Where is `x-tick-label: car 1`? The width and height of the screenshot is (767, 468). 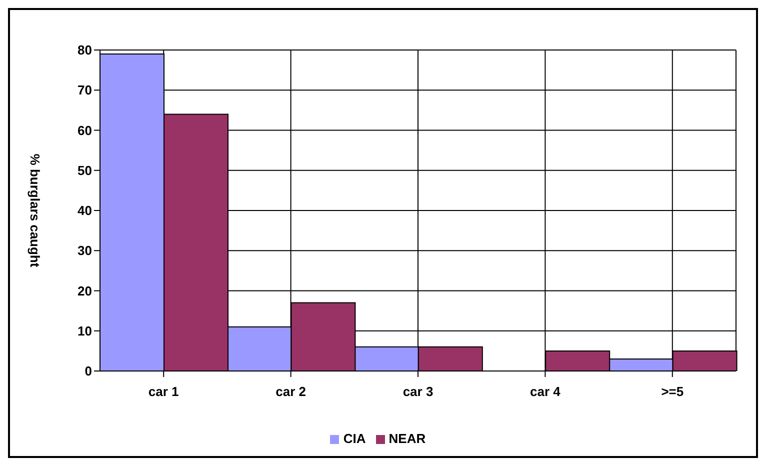
x-tick-label: car 1 is located at coordinates (163, 392).